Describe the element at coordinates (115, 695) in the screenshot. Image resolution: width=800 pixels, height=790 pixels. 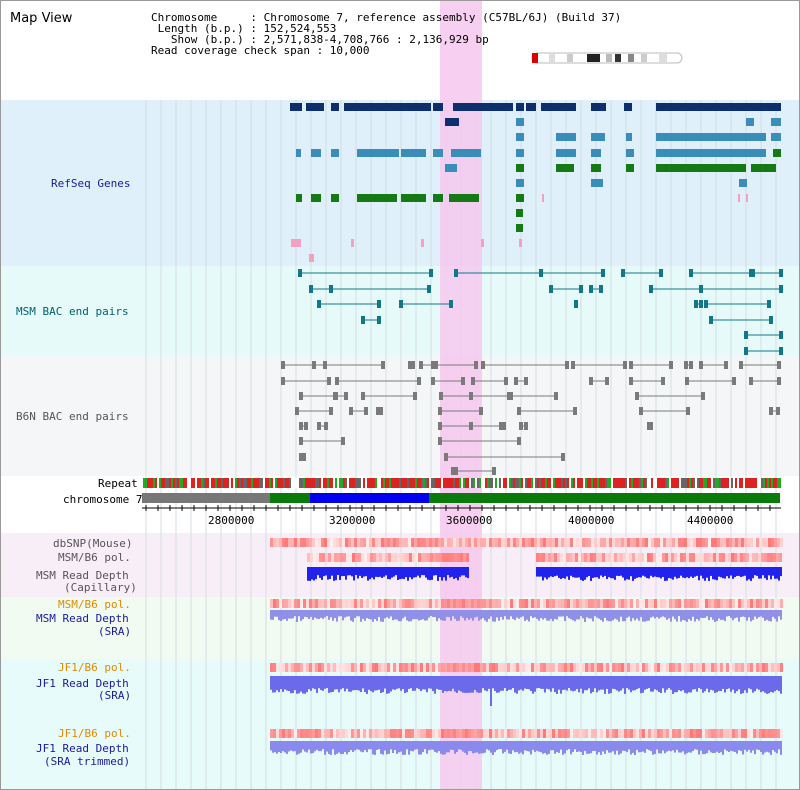
I see `track-label-jf1-depth-sra-sub: (SRA)` at that location.